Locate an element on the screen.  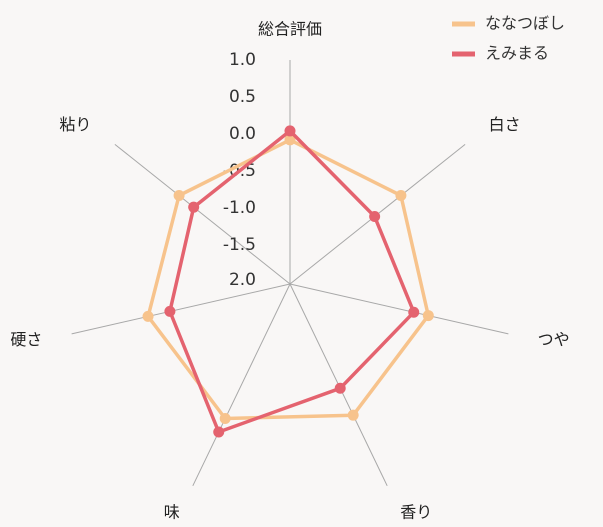
legend-label: えみまる is located at coordinates (517, 53).